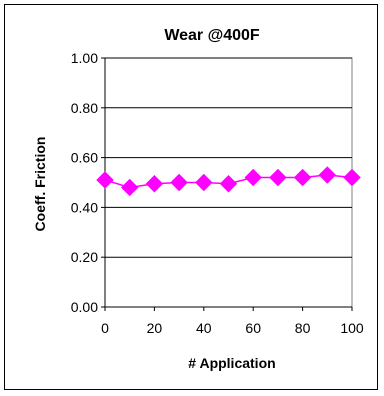  Describe the element at coordinates (204, 328) in the screenshot. I see `x-tick-label: 40` at that location.